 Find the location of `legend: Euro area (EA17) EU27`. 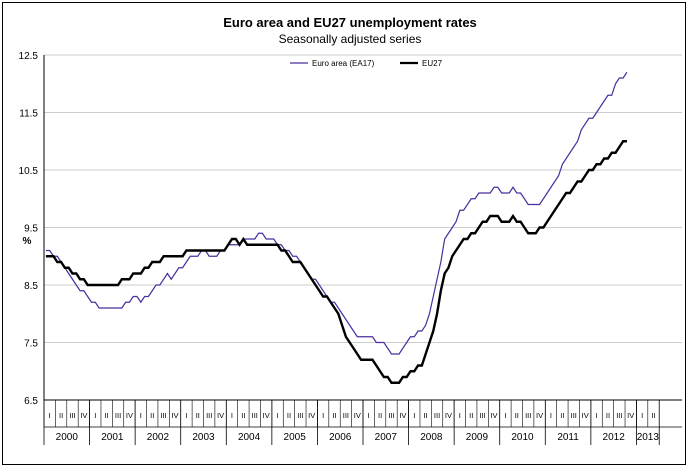

legend: Euro area (EA17) EU27 is located at coordinates (366, 63).